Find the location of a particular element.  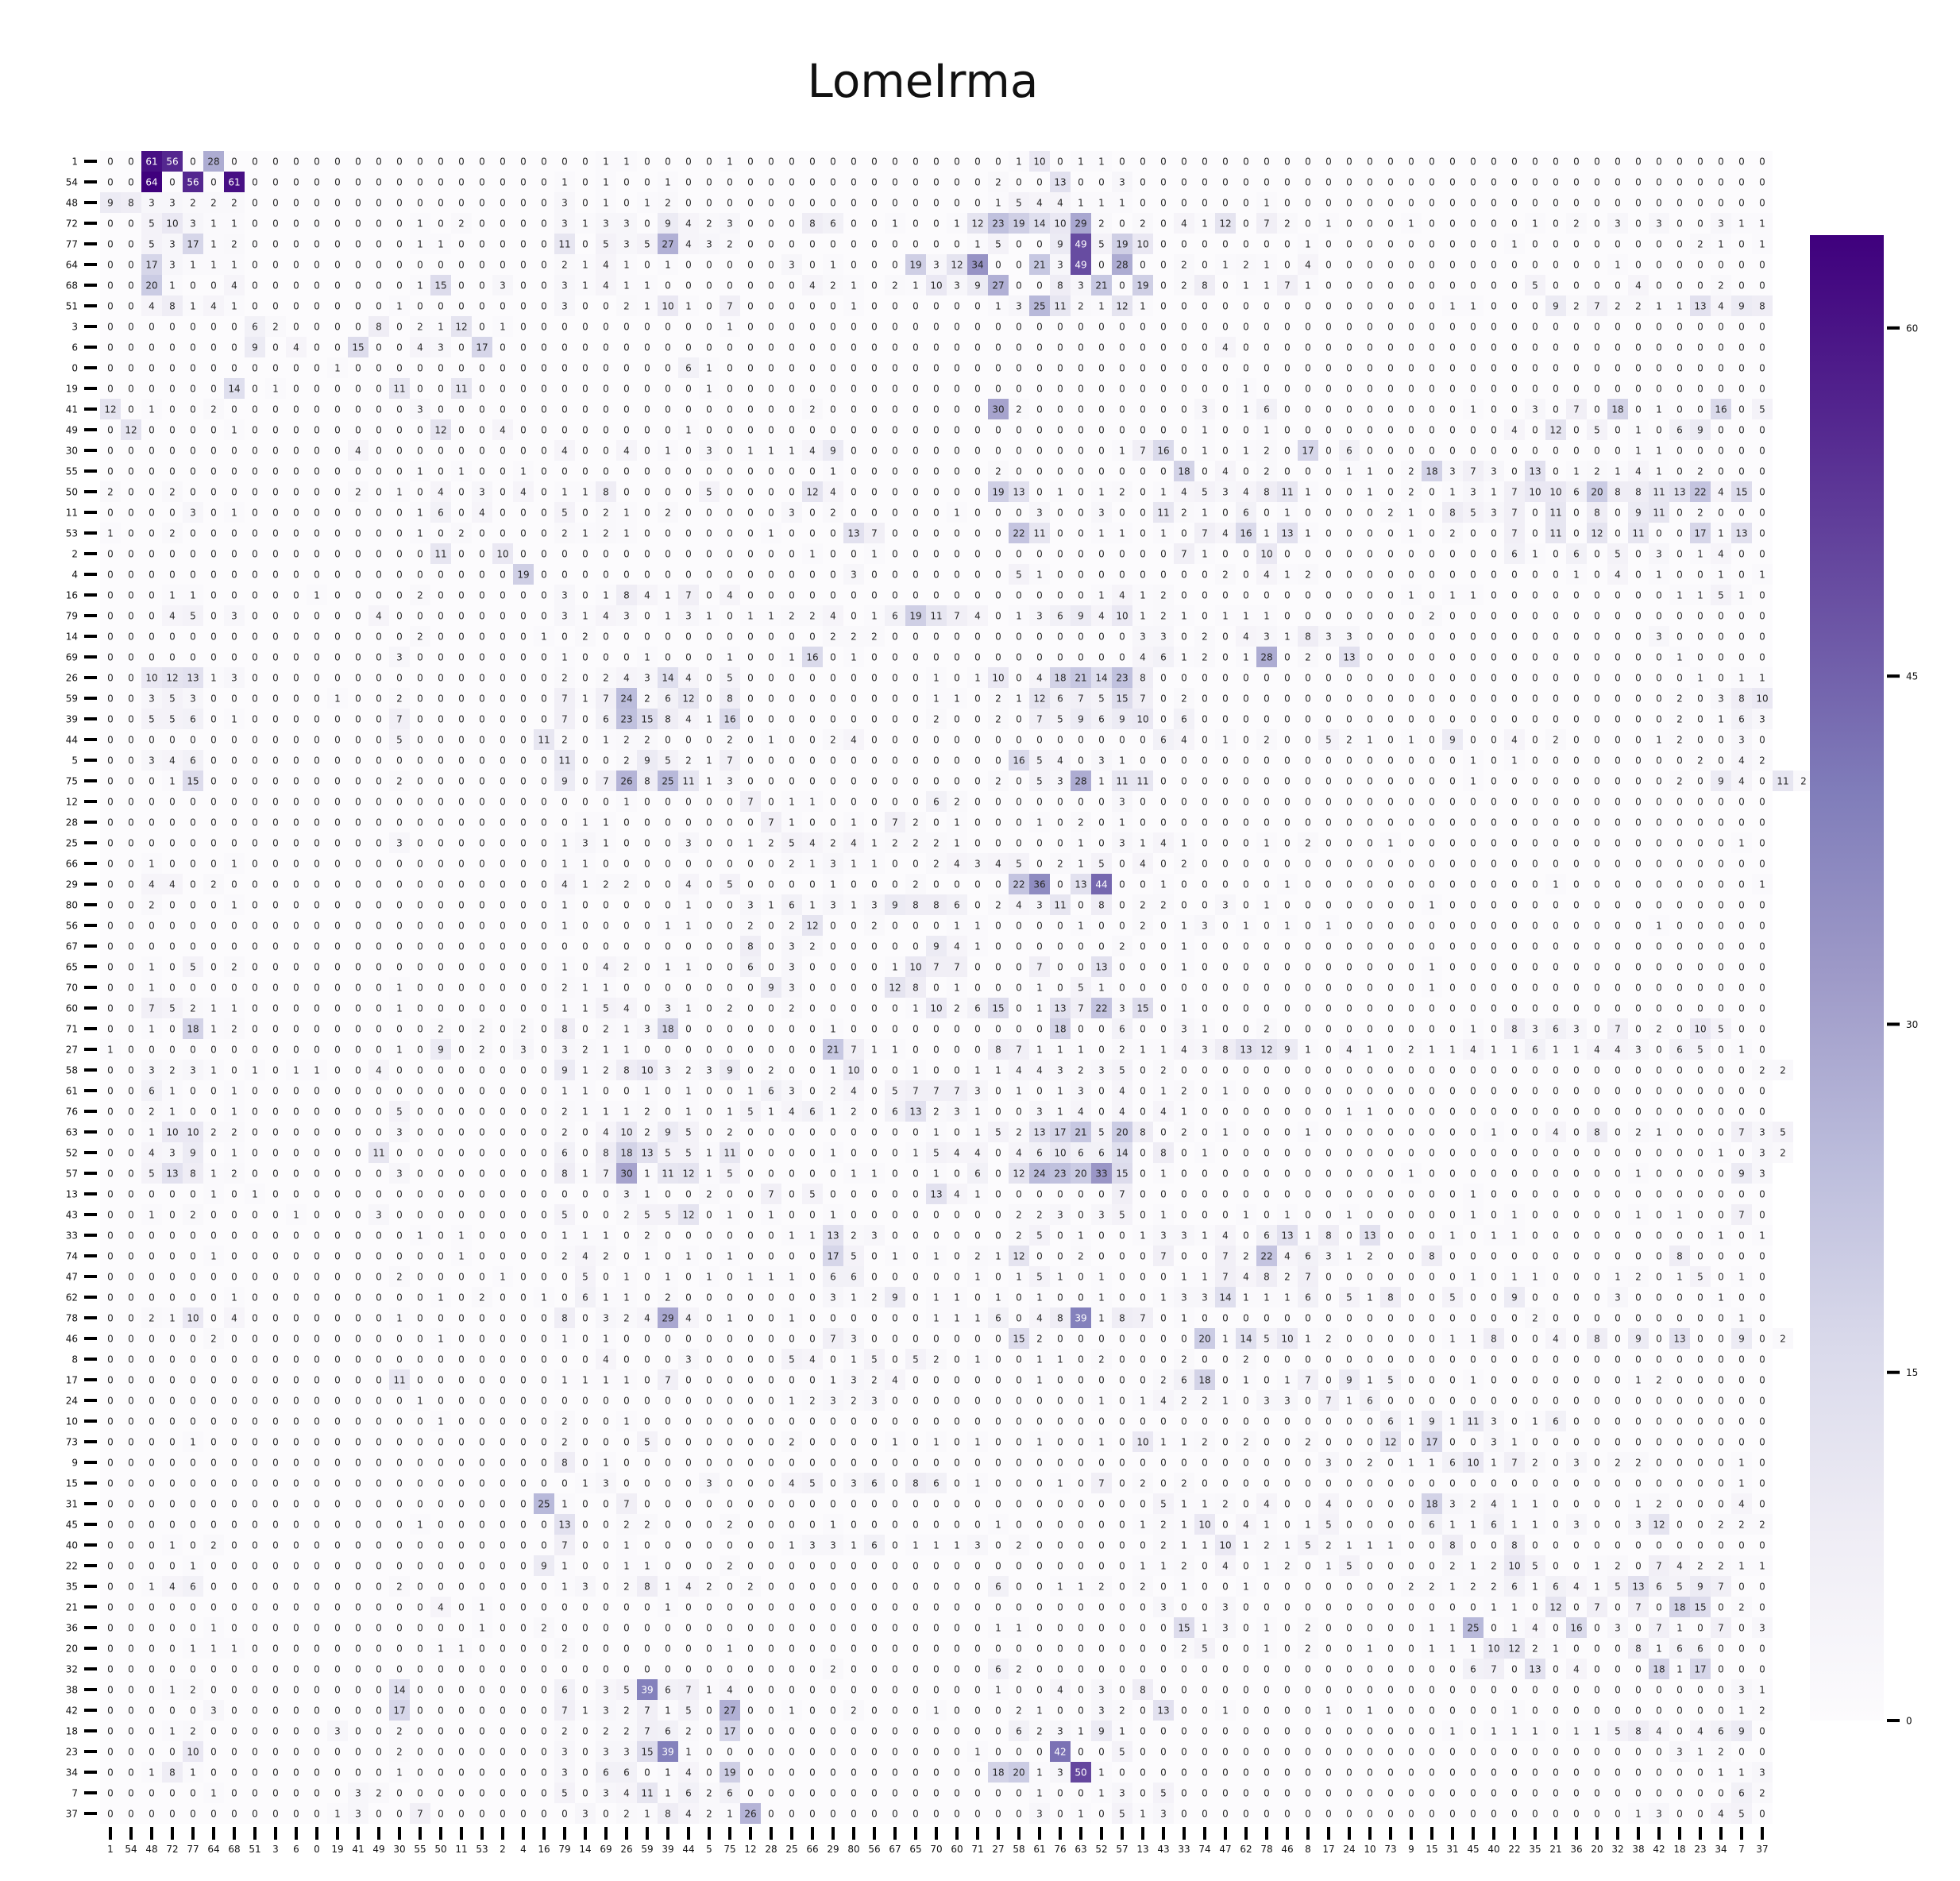

cell-value-label: 9 is located at coordinates (1556, 306).